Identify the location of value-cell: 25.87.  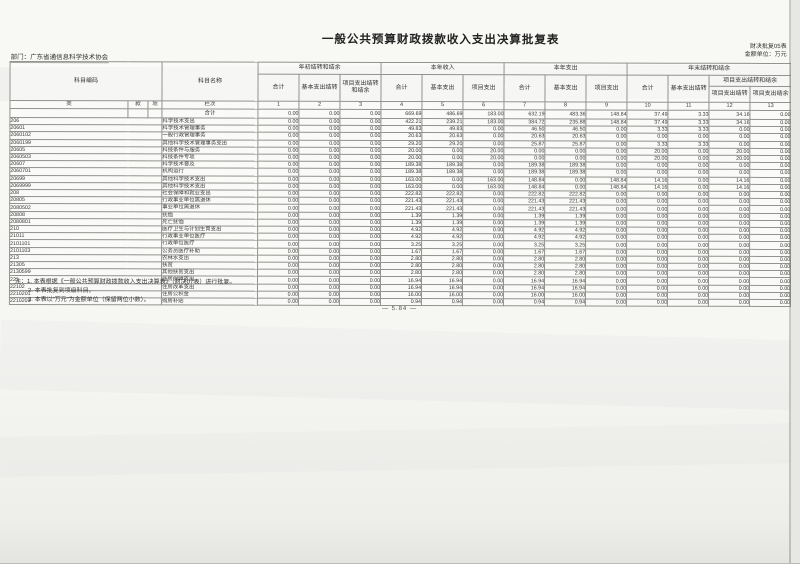
(565, 144).